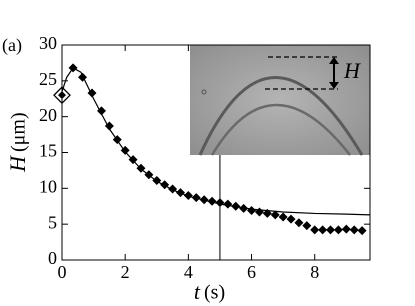  Describe the element at coordinates (19, 132) in the screenshot. I see `y-label-unit: (μm)` at that location.